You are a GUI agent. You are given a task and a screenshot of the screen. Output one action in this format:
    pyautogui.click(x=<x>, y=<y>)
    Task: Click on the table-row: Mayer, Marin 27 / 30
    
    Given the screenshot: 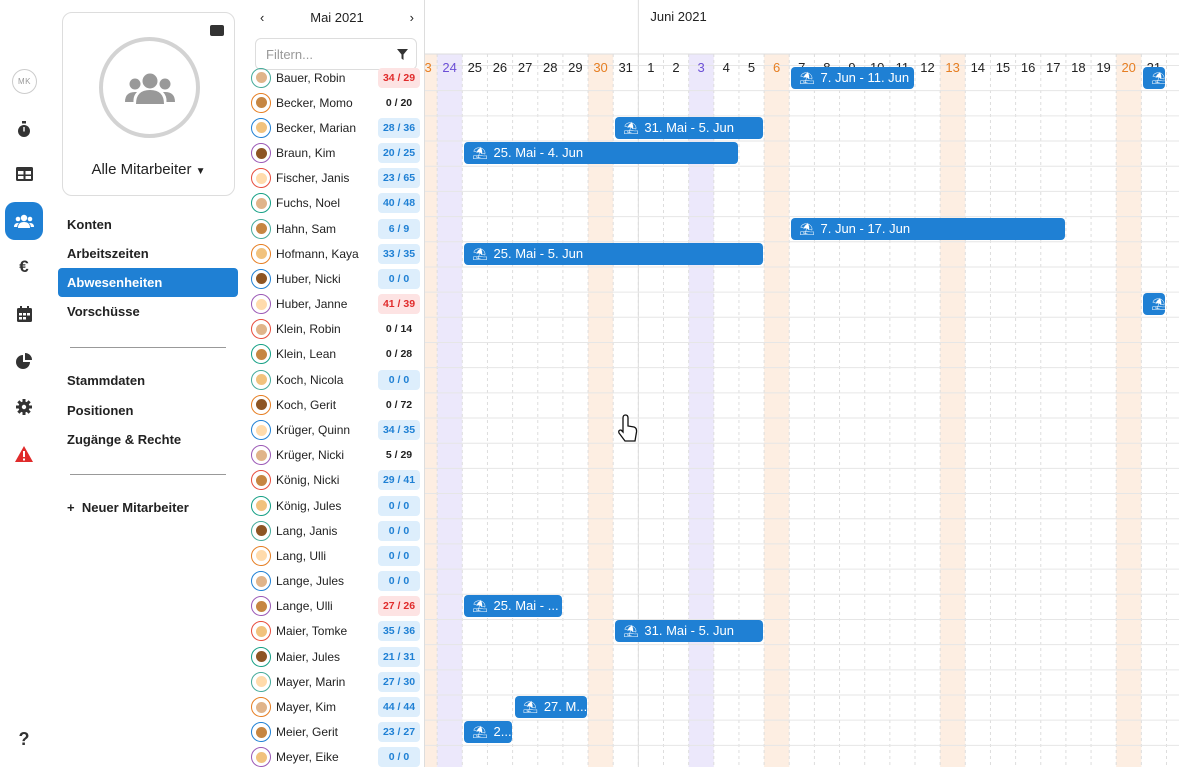 What is the action you would take?
    pyautogui.click(x=336, y=681)
    